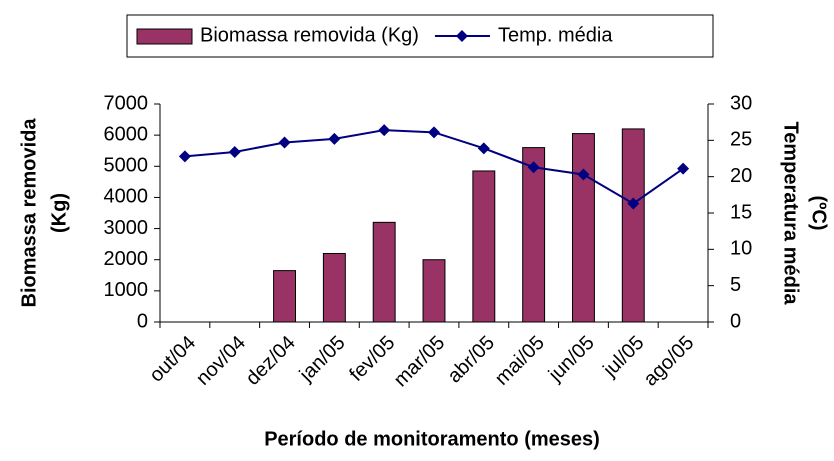 The image size is (834, 461). Describe the element at coordinates (126, 290) in the screenshot. I see `y-tick-label: 1000` at that location.